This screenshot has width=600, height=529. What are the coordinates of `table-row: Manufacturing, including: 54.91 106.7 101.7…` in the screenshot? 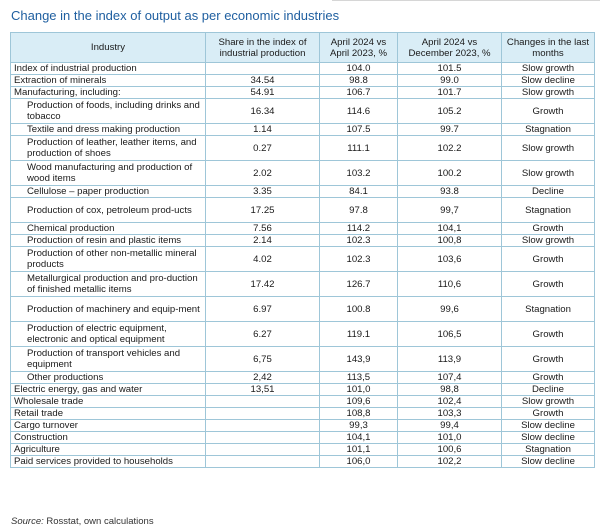 It's located at (302, 92).